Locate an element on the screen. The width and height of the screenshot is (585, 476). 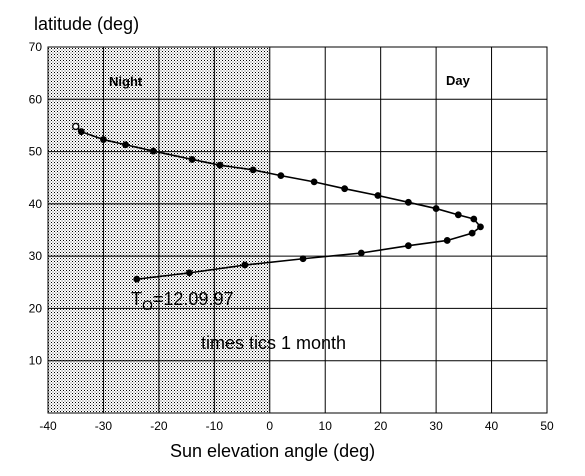
x-tick-label: 50 is located at coordinates (547, 426).